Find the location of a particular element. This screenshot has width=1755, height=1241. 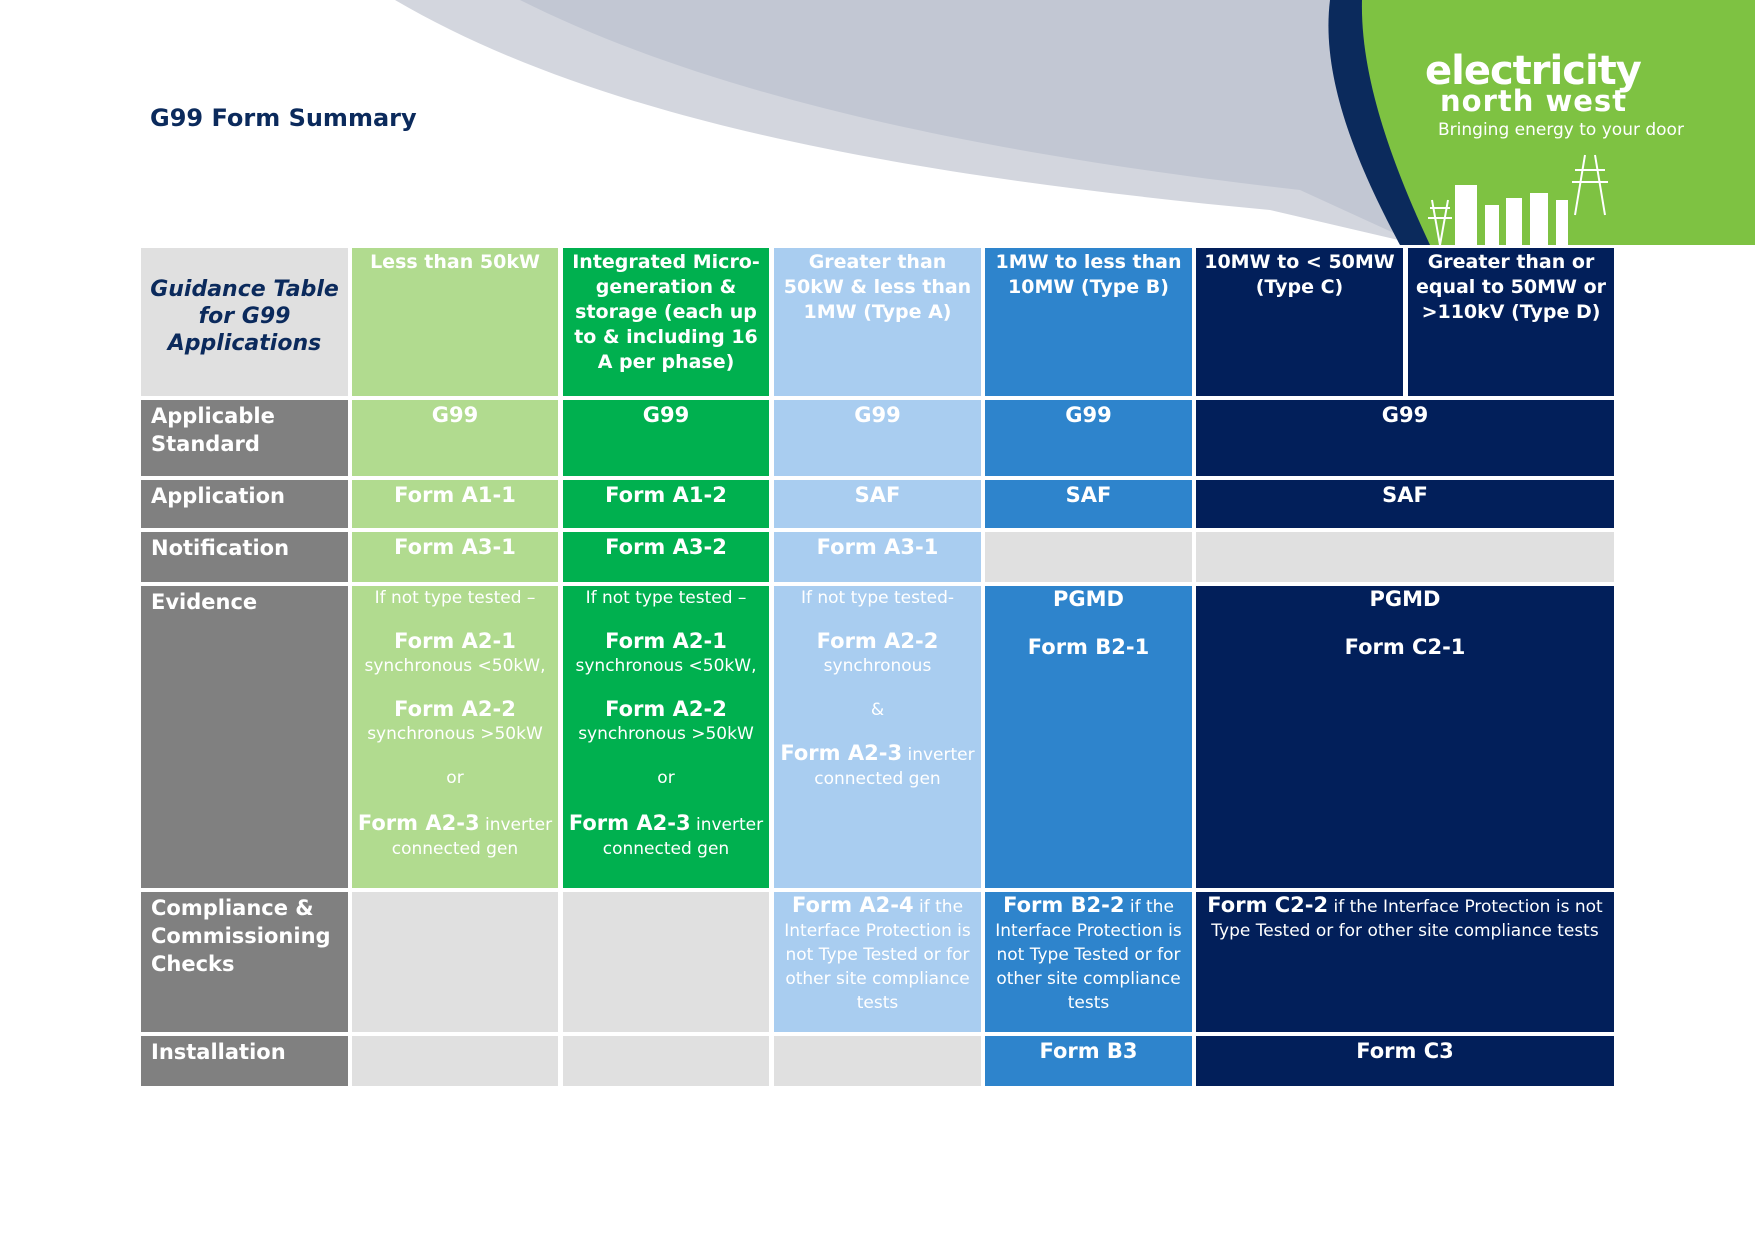

compliance-c2-empty is located at coordinates (666, 962).